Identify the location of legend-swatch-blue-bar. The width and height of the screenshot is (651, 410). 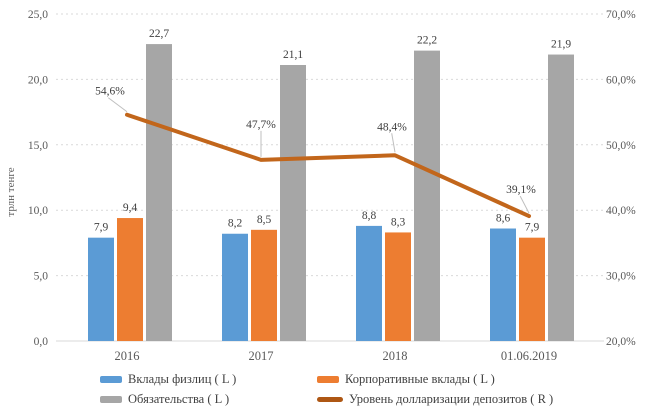
(111, 379).